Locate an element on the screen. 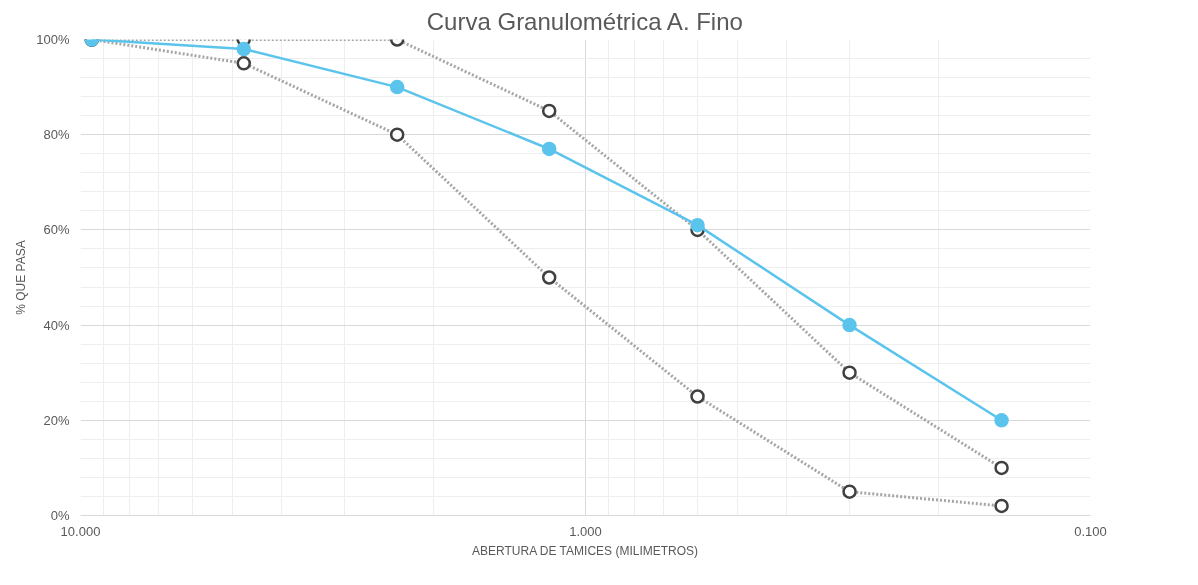  x-tick-label: 10.000 is located at coordinates (80, 531).